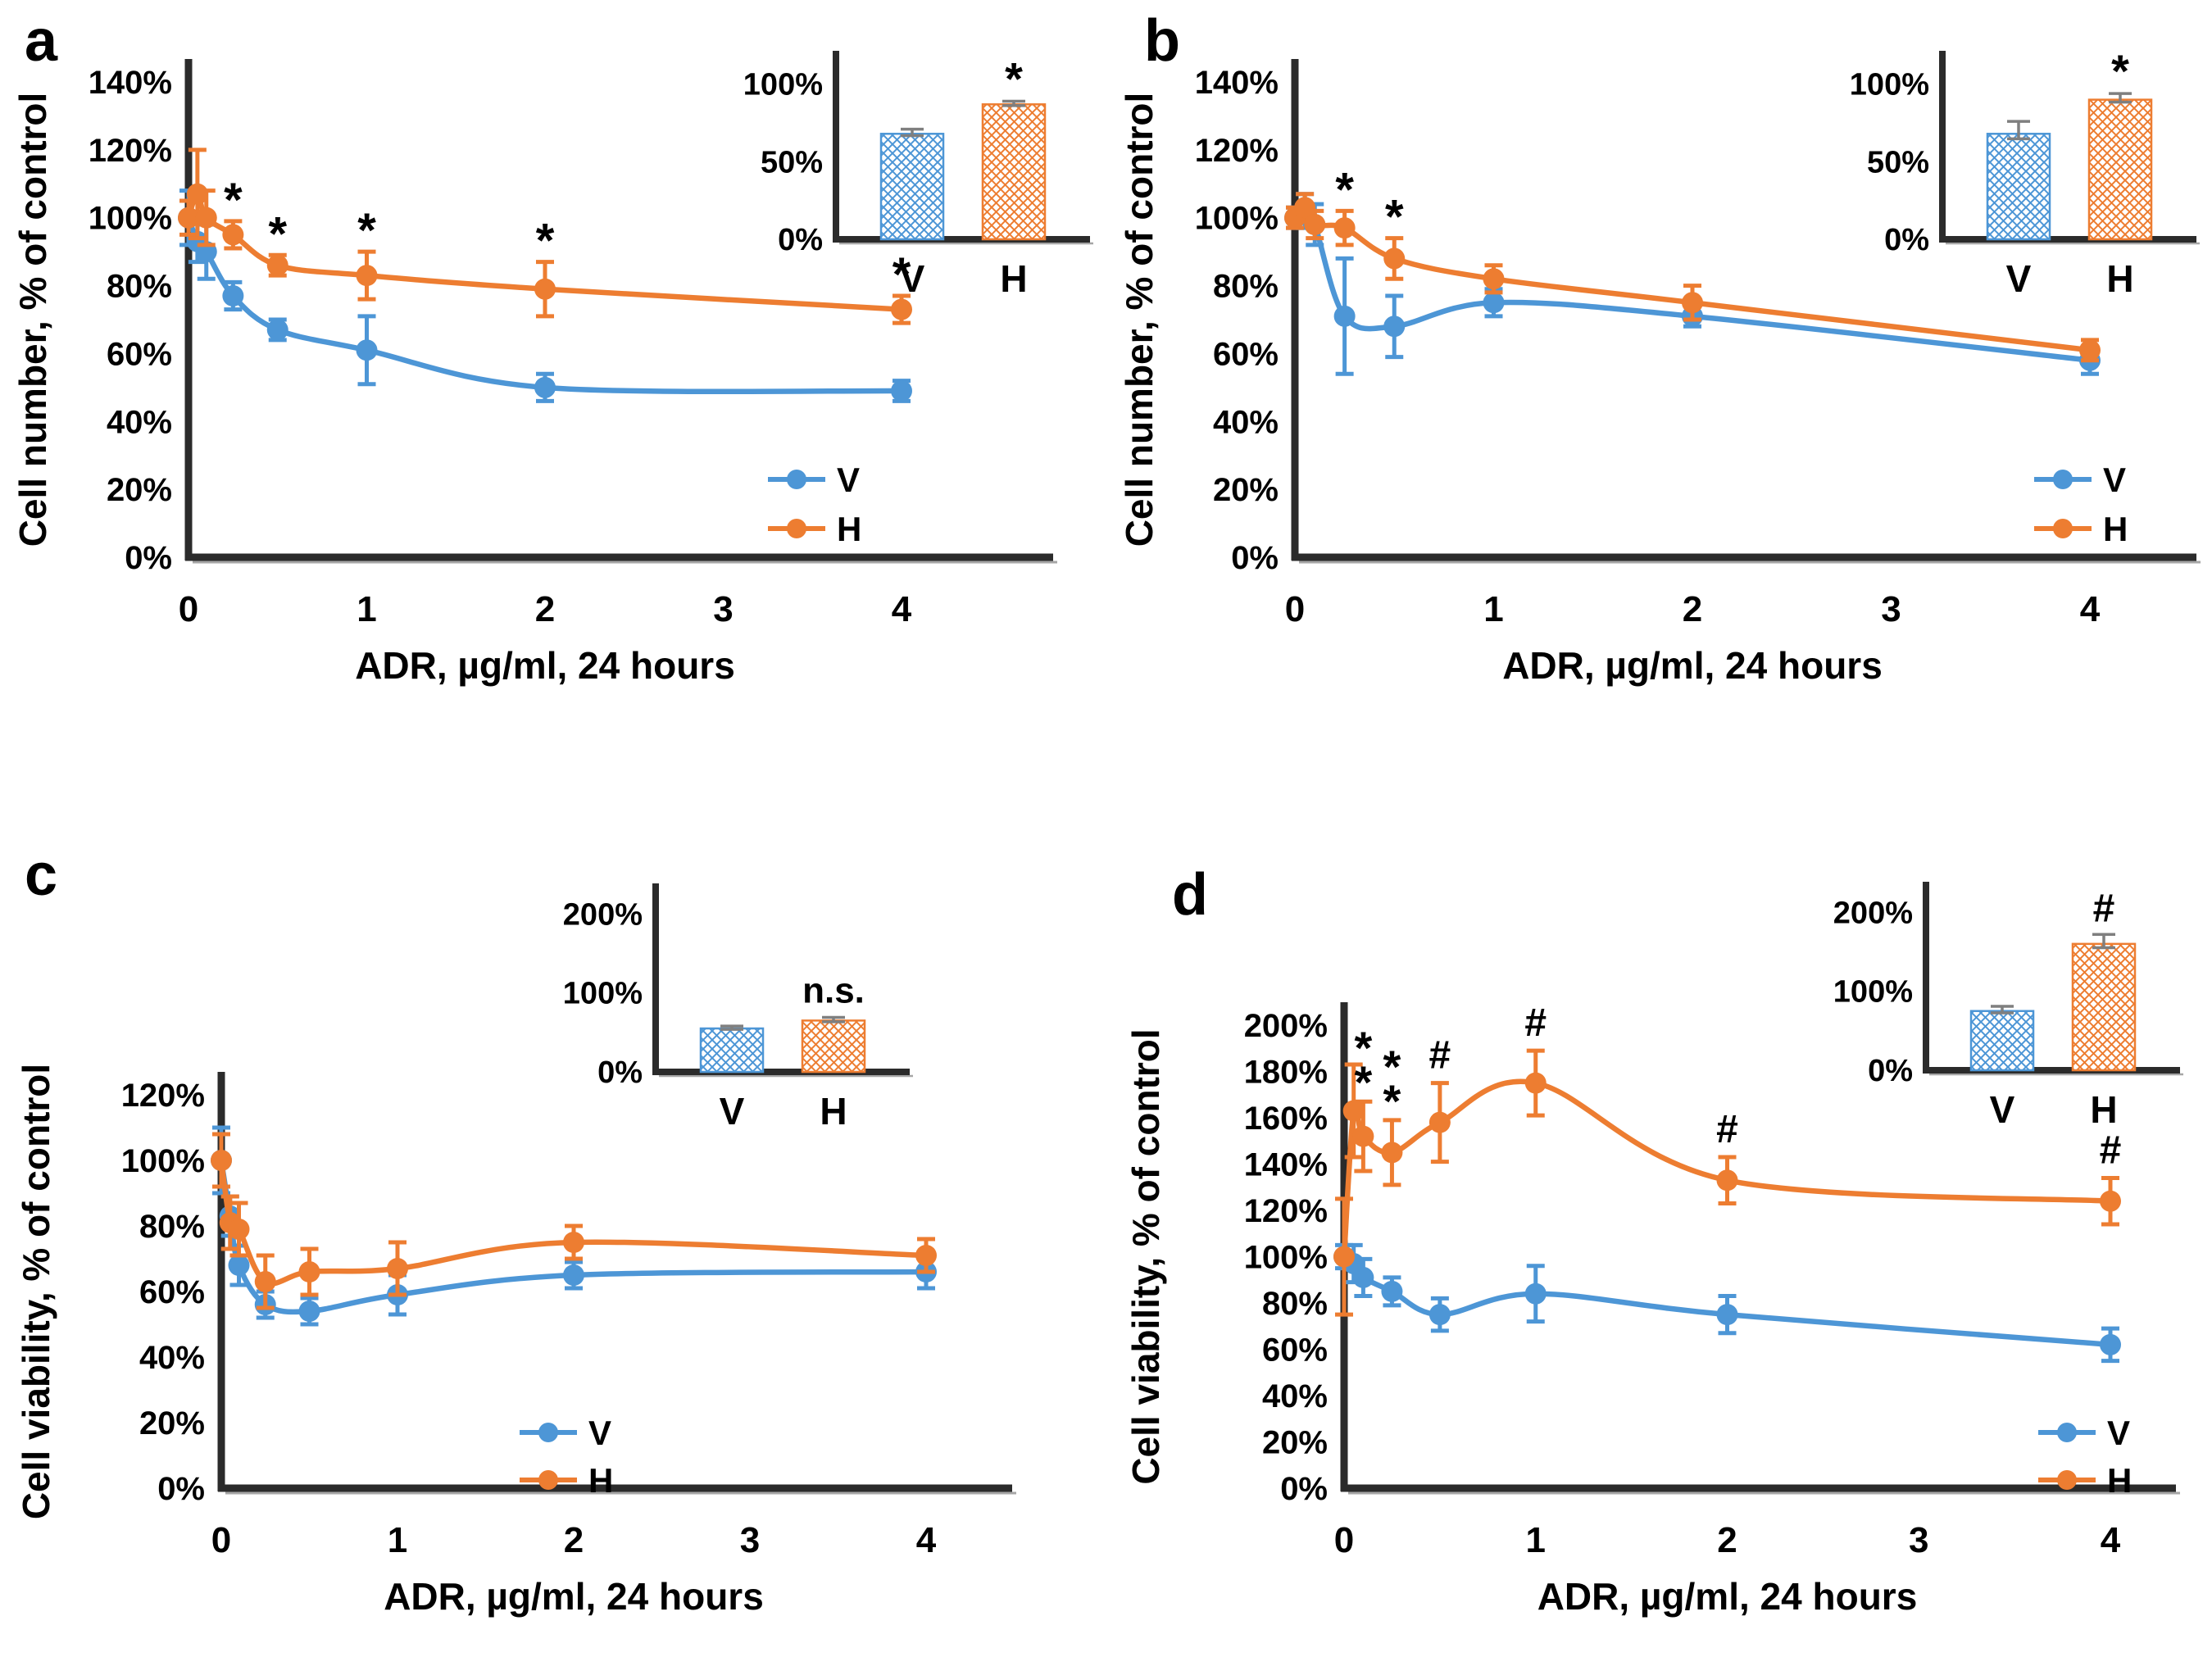 This screenshot has height=1666, width=2212. Describe the element at coordinates (139, 354) in the screenshot. I see `y-tick-label: 60%` at that location.